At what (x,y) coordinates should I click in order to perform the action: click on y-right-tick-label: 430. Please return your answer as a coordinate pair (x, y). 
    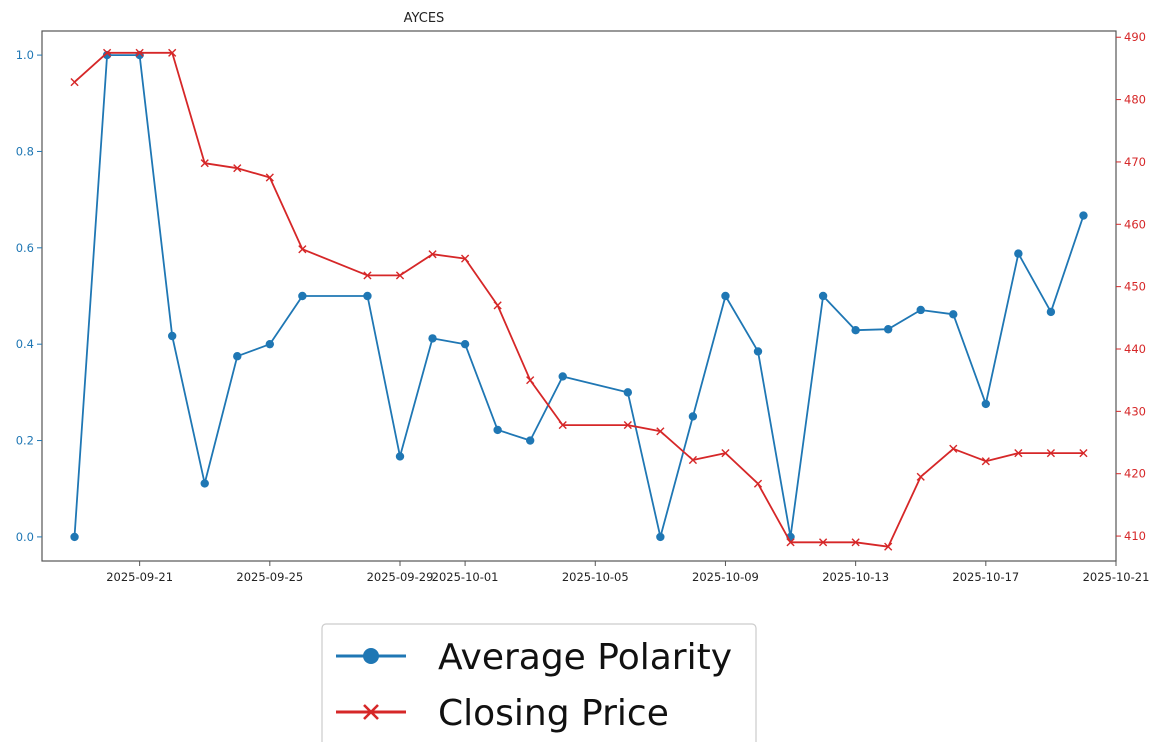
    Looking at the image, I should click on (1135, 411).